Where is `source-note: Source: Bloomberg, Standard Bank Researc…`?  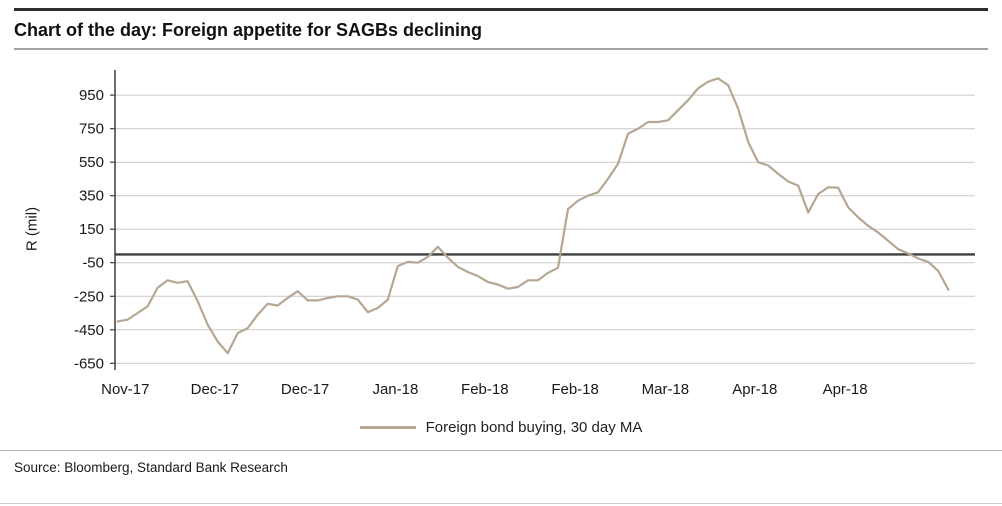
source-note: Source: Bloomberg, Standard Bank Researc… is located at coordinates (151, 467).